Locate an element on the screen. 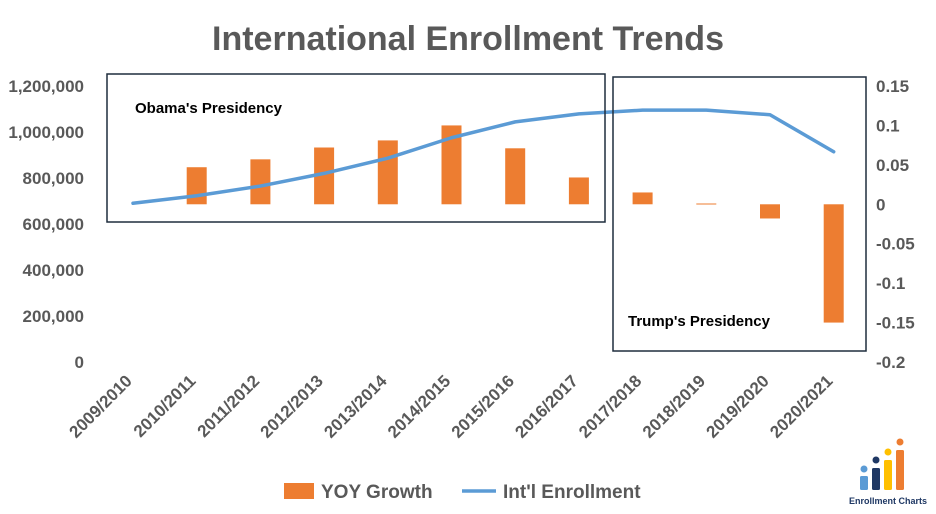 This screenshot has height=514, width=936. chart-title: International Enrollment Trends is located at coordinates (468, 39).